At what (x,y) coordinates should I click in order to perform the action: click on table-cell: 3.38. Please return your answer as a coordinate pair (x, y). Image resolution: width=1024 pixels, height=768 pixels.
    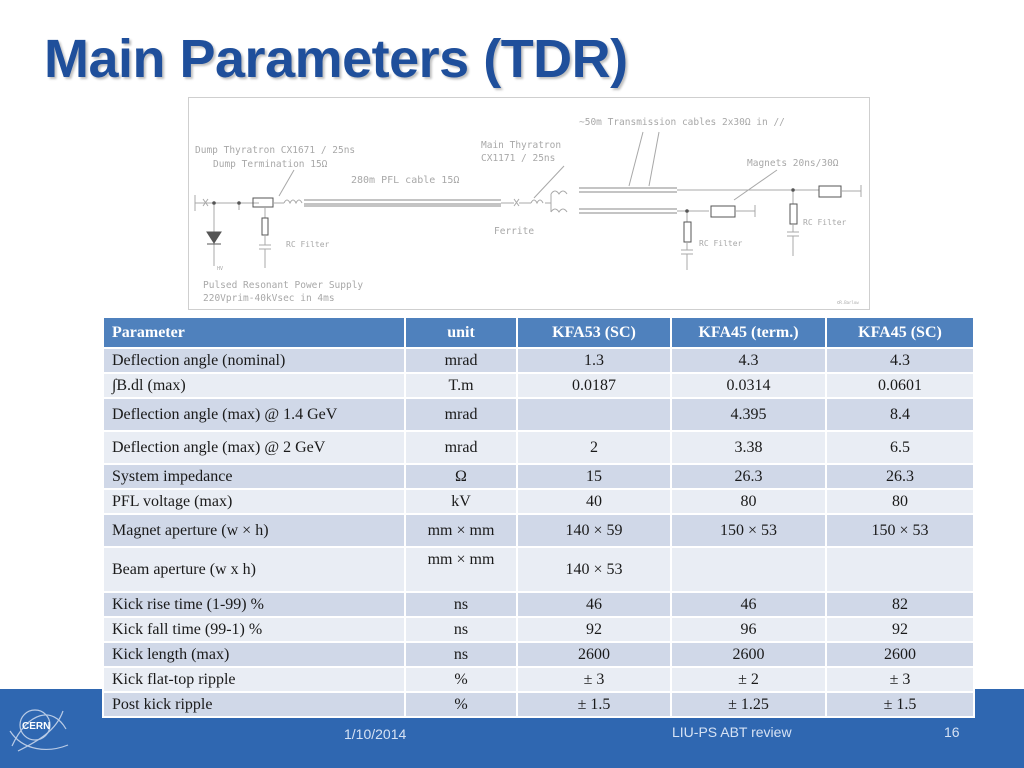
    Looking at the image, I should click on (748, 447).